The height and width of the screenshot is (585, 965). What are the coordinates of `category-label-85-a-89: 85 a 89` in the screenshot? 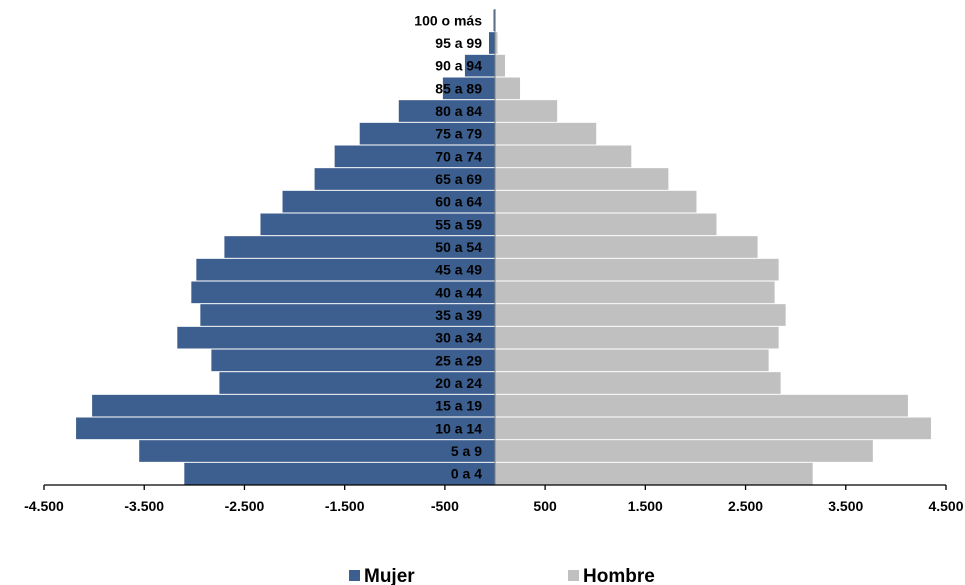 It's located at (458, 88).